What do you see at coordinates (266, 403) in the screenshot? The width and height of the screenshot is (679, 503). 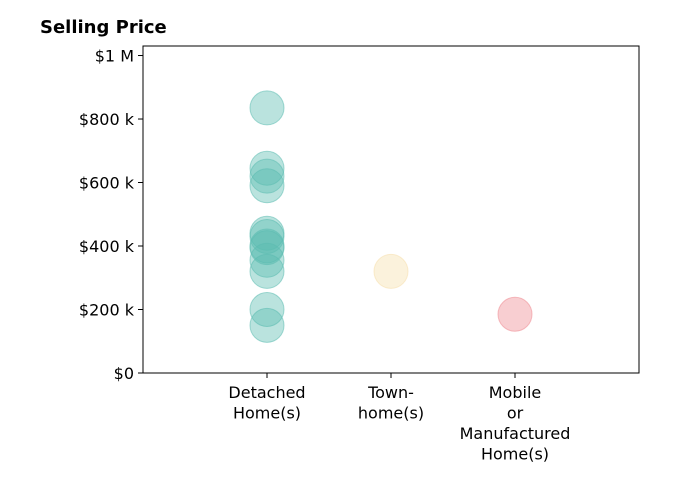 I see `x-tick-label: Detached Home(s)` at bounding box center [266, 403].